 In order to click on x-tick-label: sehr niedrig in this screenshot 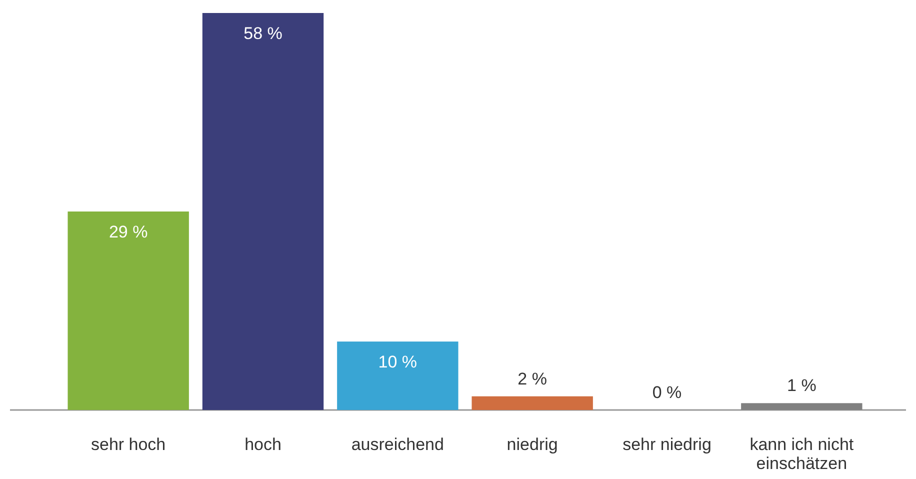, I will do `click(667, 444)`.